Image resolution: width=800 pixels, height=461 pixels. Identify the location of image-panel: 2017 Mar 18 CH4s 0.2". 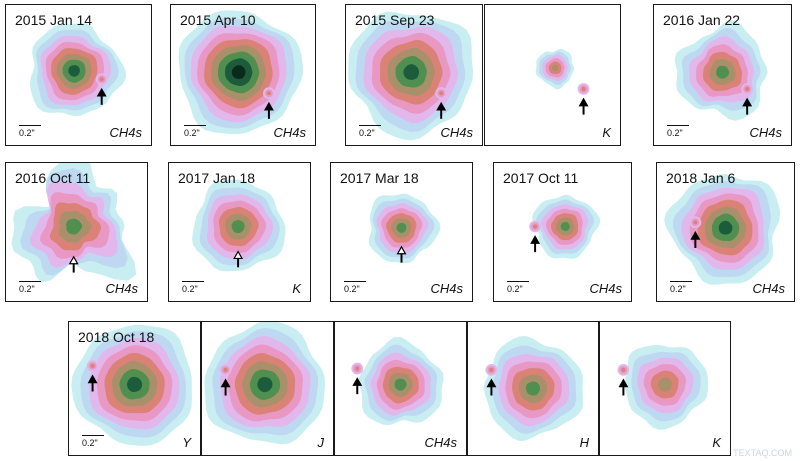
(401, 232).